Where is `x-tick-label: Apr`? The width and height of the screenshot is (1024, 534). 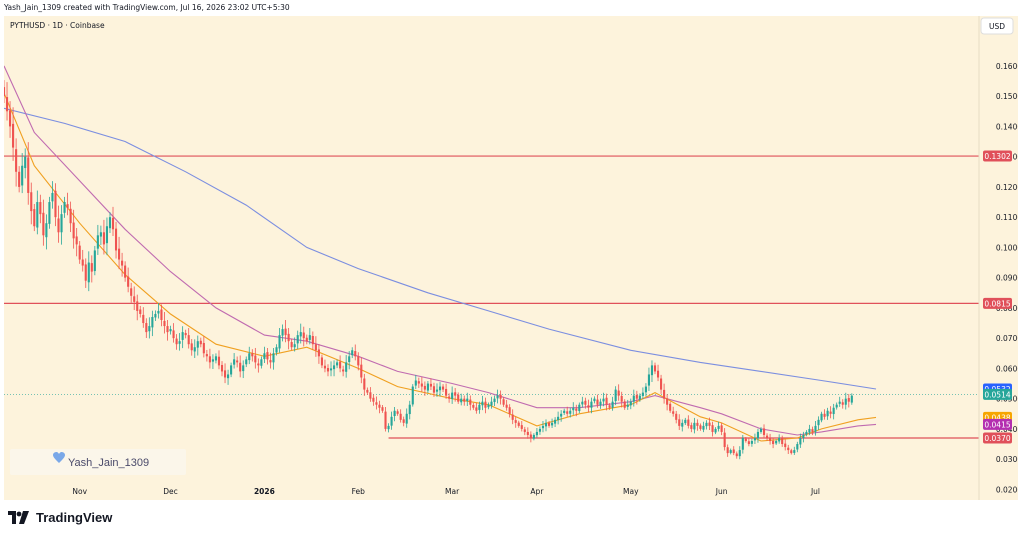 x-tick-label: Apr is located at coordinates (537, 491).